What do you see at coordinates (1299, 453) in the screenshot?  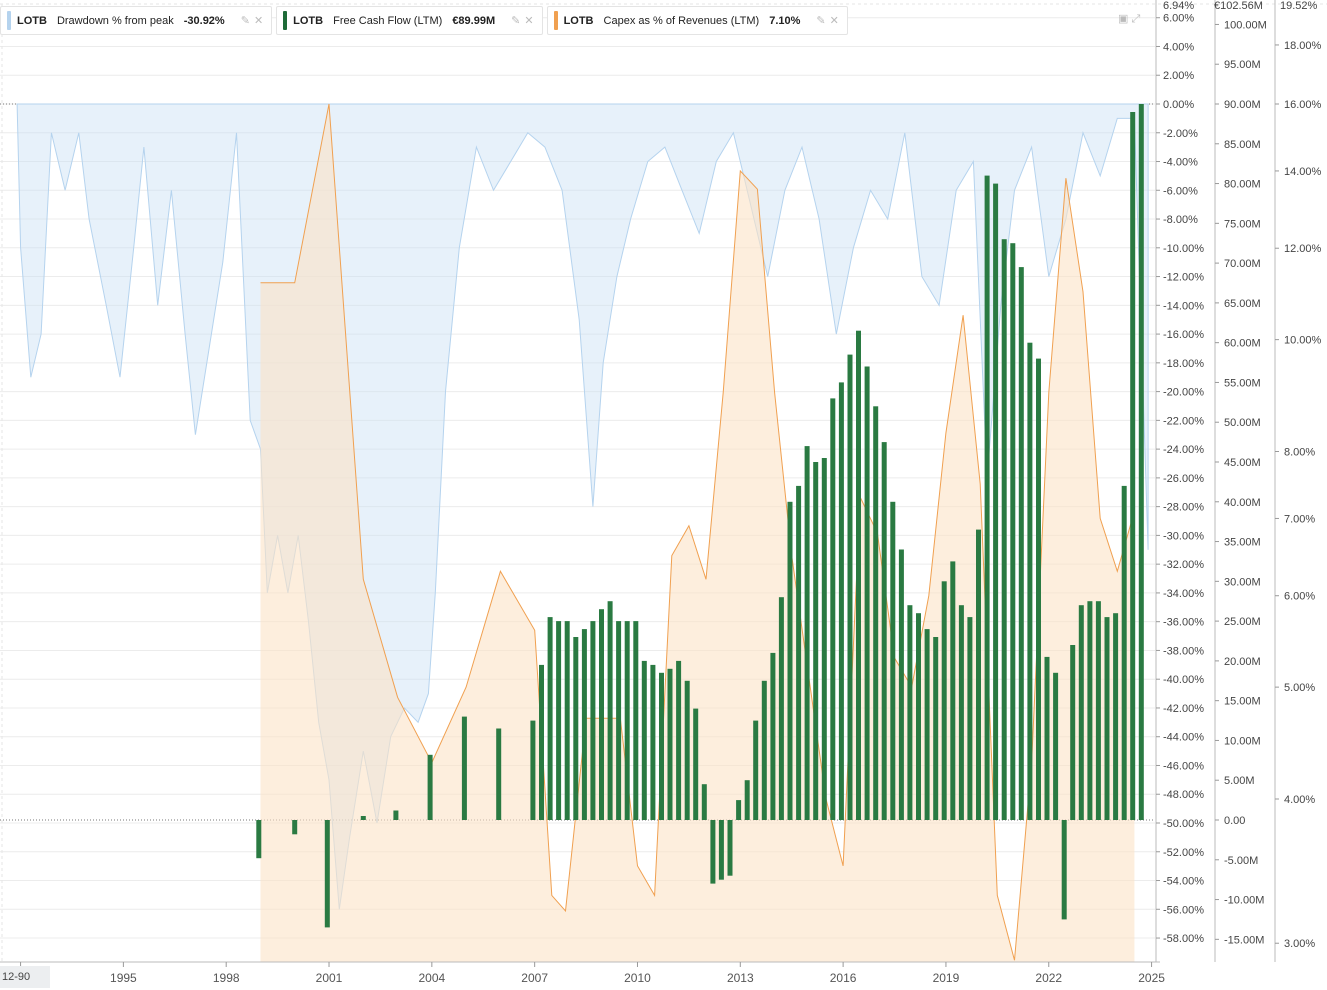 I see `capex-tick-label: 8.00%` at bounding box center [1299, 453].